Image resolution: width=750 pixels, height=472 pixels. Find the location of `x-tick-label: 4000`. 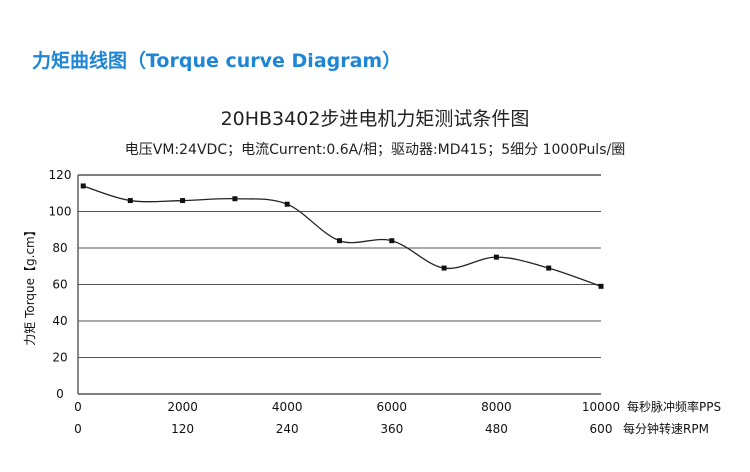

x-tick-label: 4000 is located at coordinates (287, 407).